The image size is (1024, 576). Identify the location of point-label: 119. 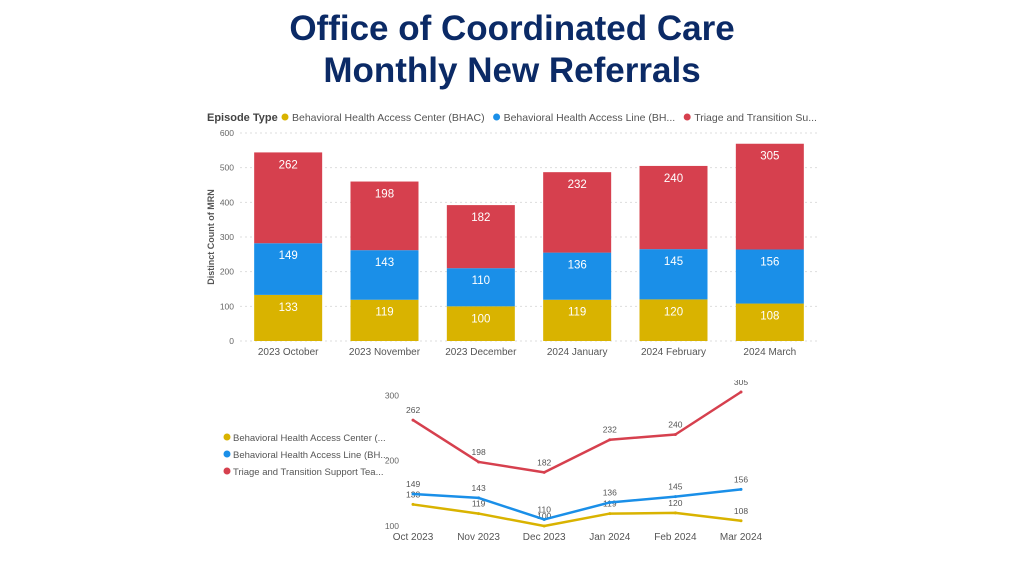
(479, 504).